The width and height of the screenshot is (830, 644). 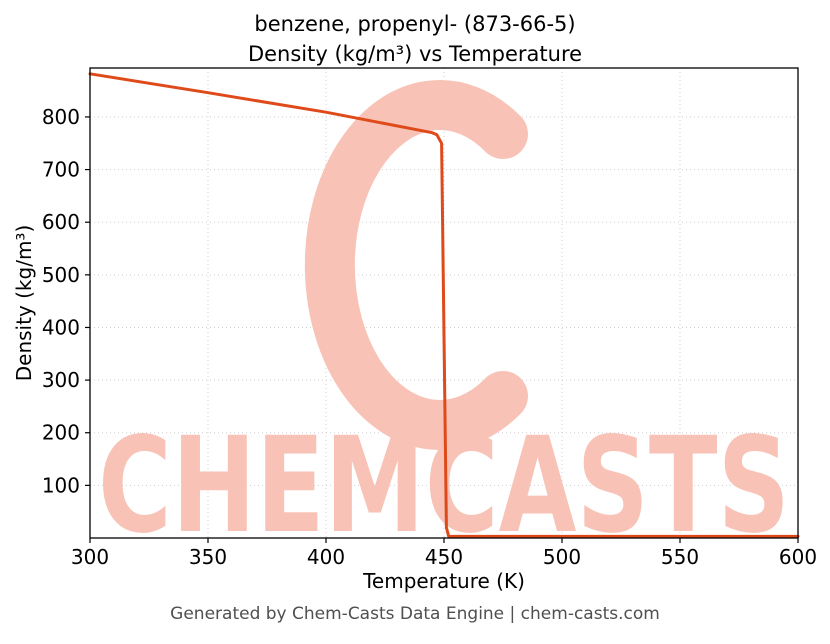 What do you see at coordinates (61, 170) in the screenshot?
I see `y-tick-label: 700` at bounding box center [61, 170].